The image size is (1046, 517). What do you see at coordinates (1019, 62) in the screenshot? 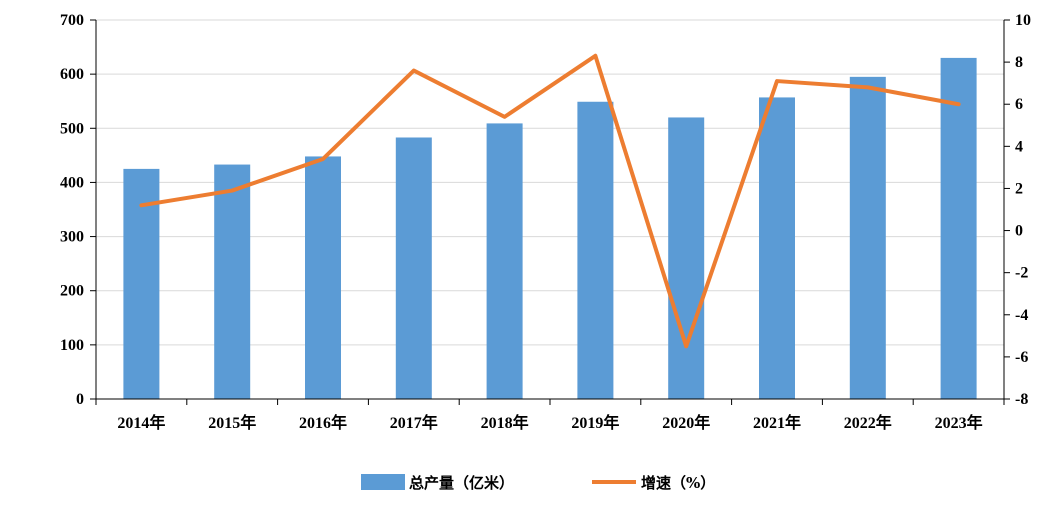
I see `right-tick-label: 8` at bounding box center [1019, 62].